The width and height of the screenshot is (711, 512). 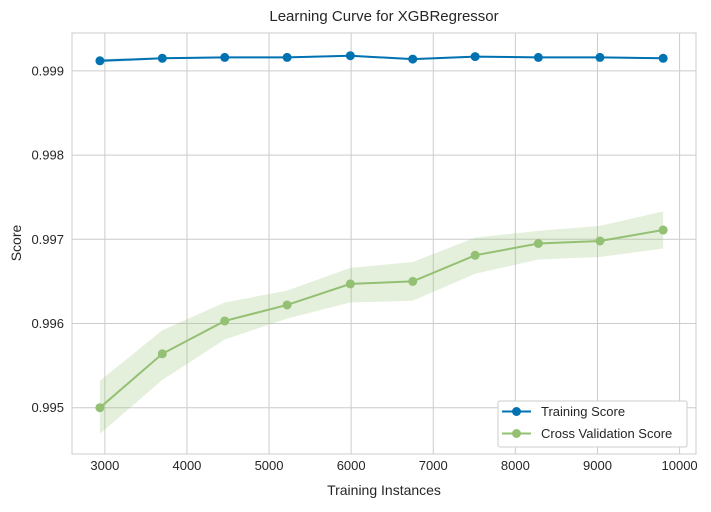 What do you see at coordinates (269, 465) in the screenshot?
I see `x-tick-label: 5000` at bounding box center [269, 465].